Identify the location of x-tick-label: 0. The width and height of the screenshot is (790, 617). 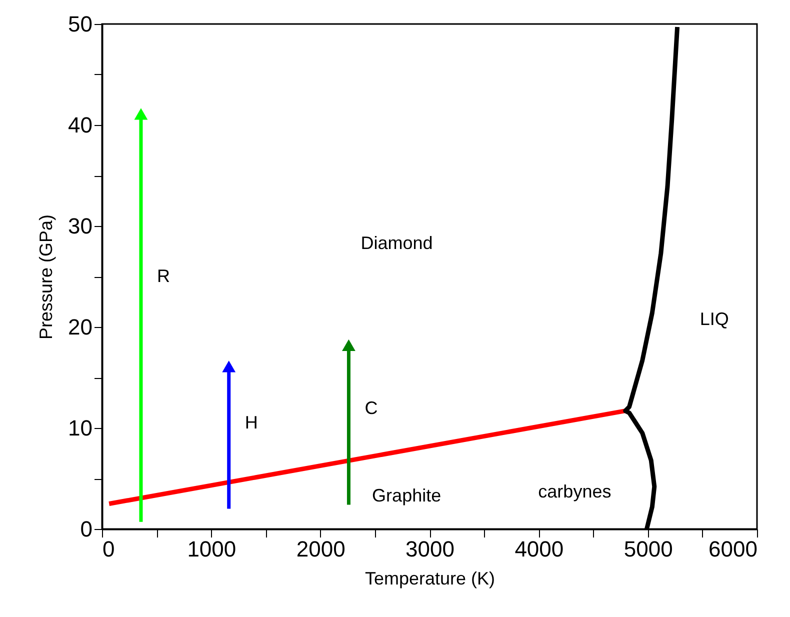
(108, 549).